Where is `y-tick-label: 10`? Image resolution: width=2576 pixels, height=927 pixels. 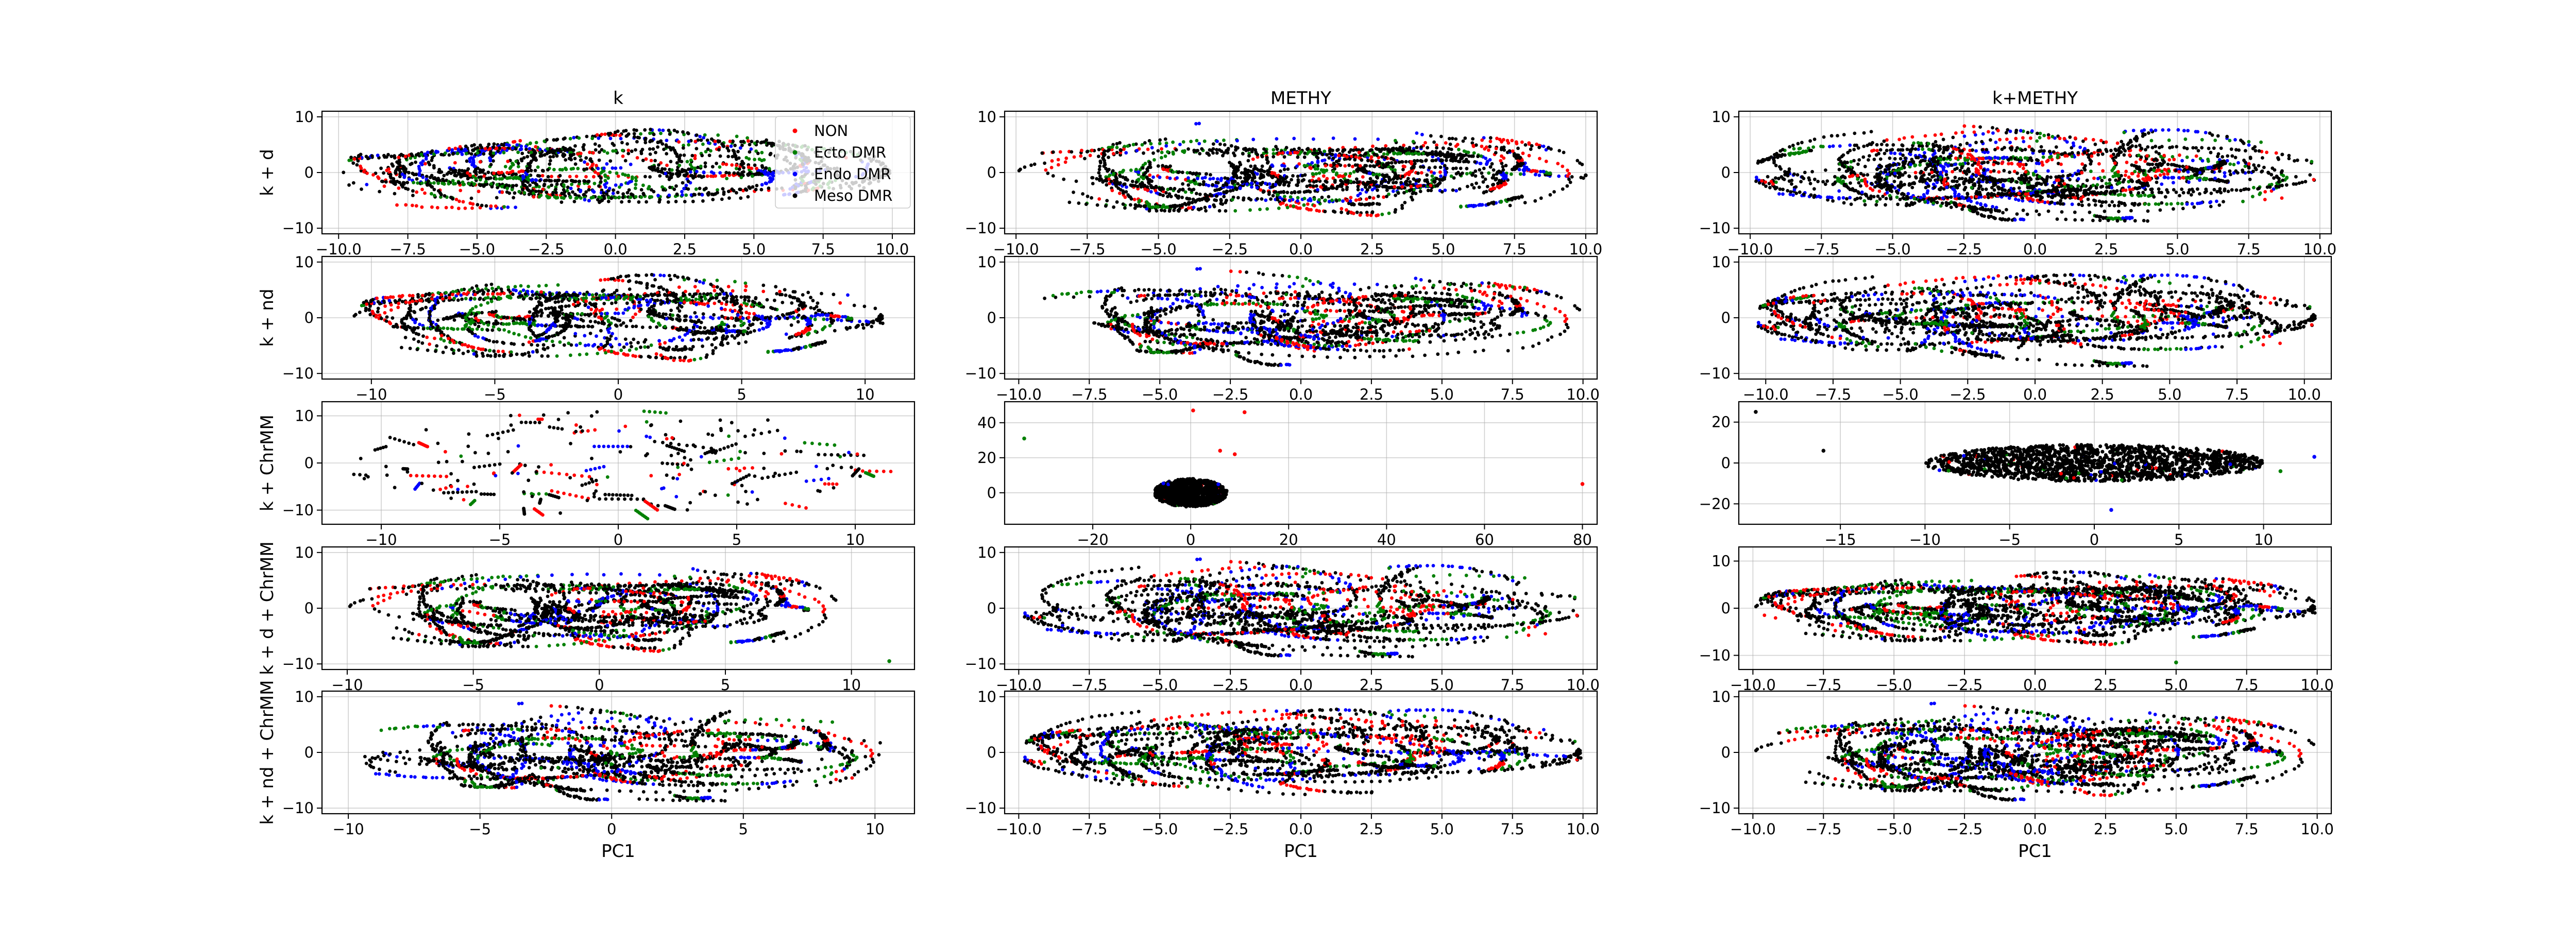
y-tick-label: 10 is located at coordinates (986, 117).